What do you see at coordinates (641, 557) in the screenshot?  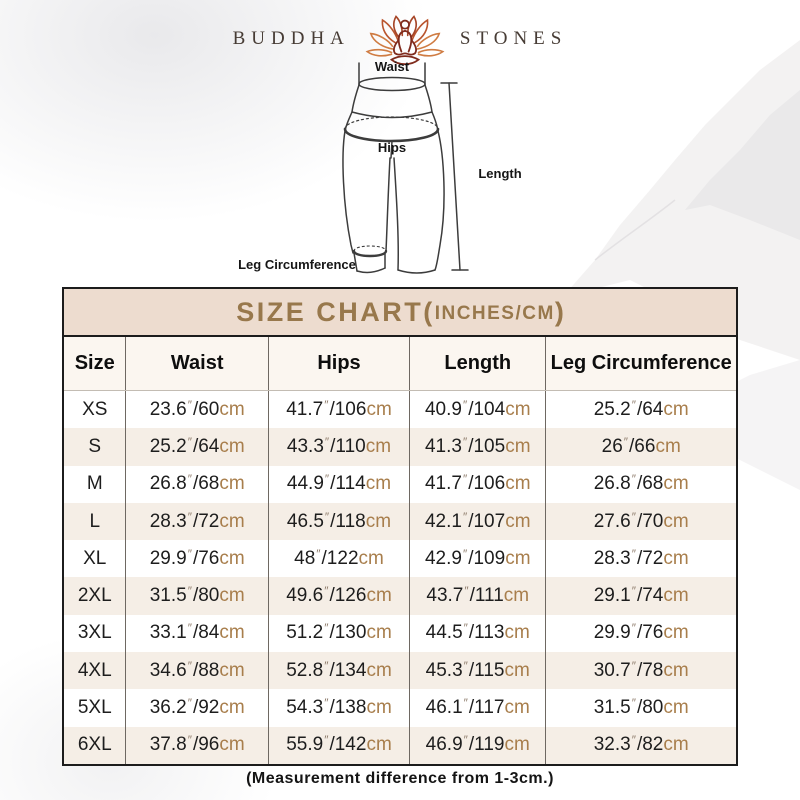 I see `leg-value-cell: 28.3 ″/72 cm` at bounding box center [641, 557].